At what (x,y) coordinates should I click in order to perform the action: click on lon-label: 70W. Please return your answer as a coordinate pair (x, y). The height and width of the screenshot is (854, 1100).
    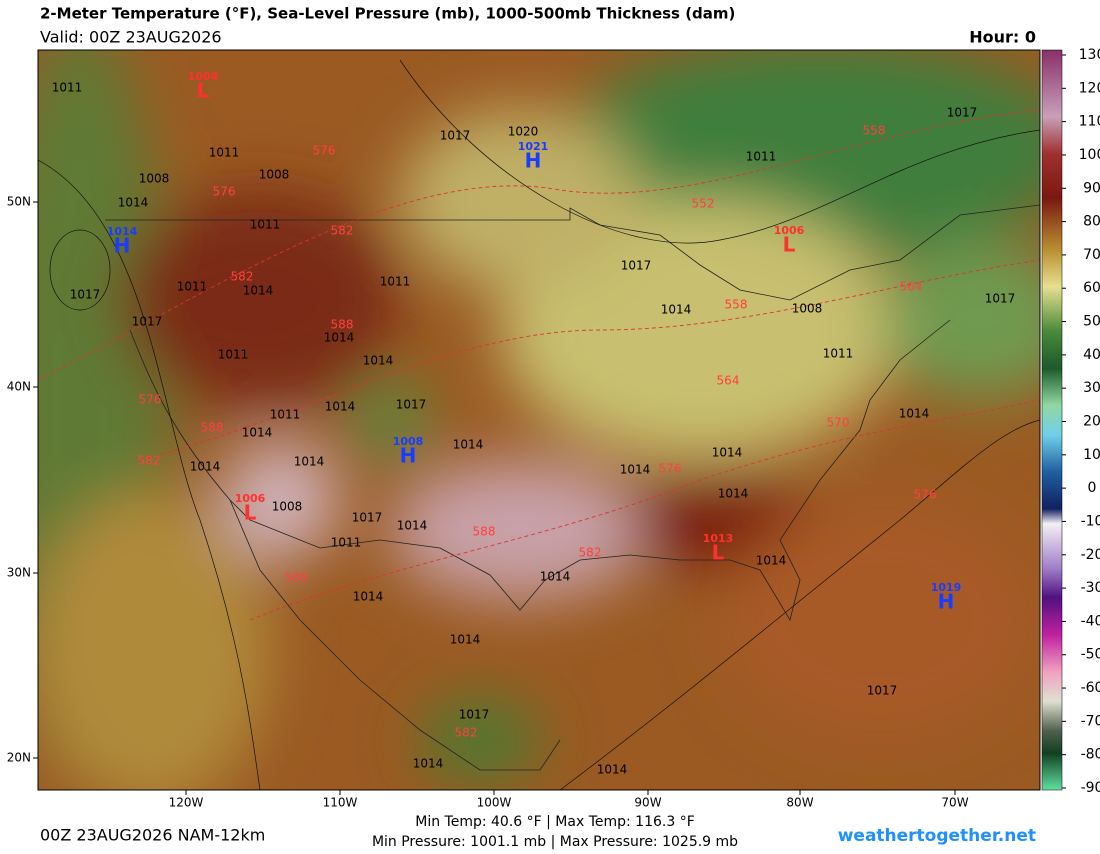
    Looking at the image, I should click on (954, 803).